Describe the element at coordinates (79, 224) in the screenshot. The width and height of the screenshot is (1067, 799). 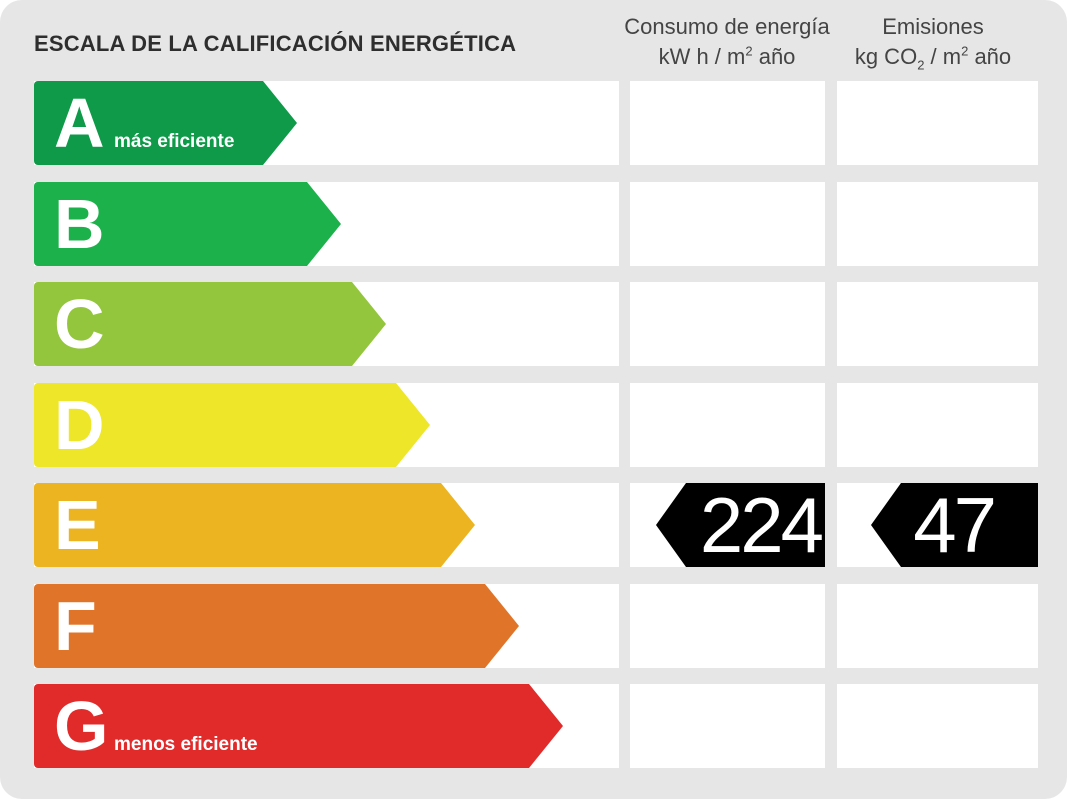
I see `rating-letter: B` at that location.